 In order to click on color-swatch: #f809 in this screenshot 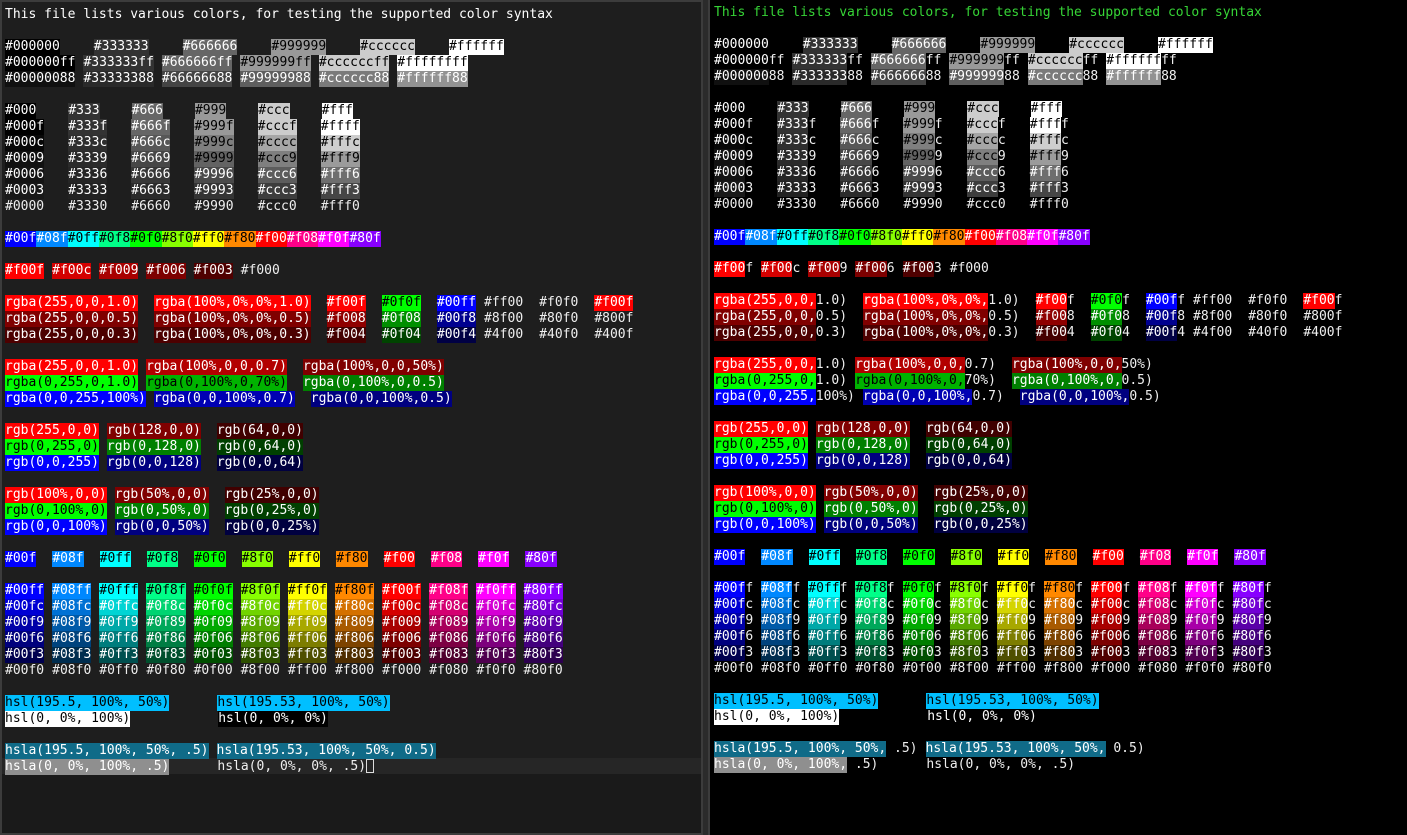, I will do `click(354, 623)`.